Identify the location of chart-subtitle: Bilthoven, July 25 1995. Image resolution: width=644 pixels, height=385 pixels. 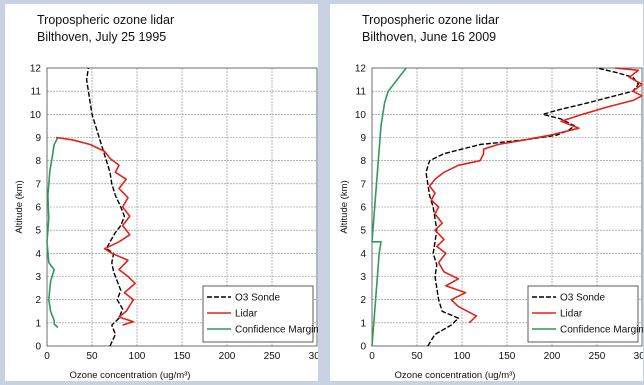
(101, 37).